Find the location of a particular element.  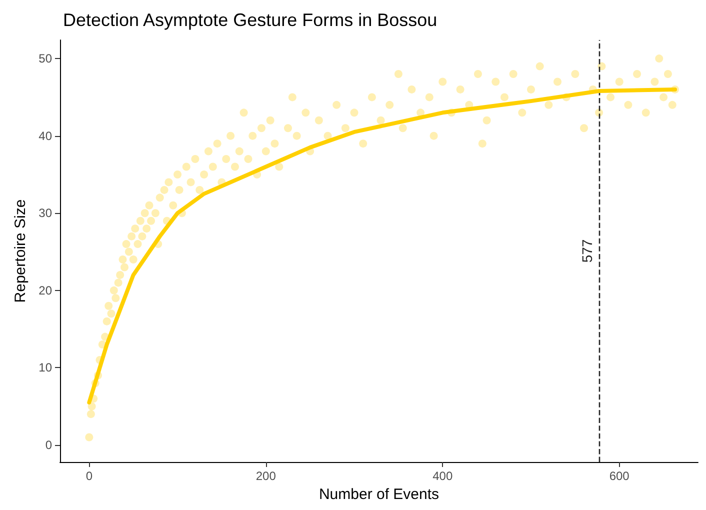

ref-line-label: 577 is located at coordinates (587, 251).